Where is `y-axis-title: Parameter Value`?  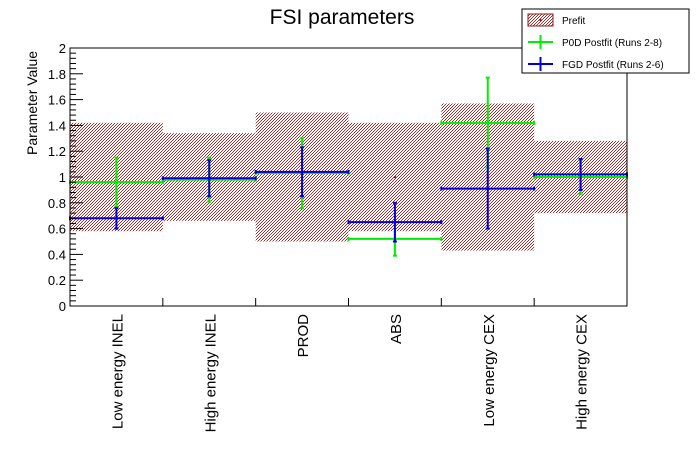
y-axis-title: Parameter Value is located at coordinates (32, 103).